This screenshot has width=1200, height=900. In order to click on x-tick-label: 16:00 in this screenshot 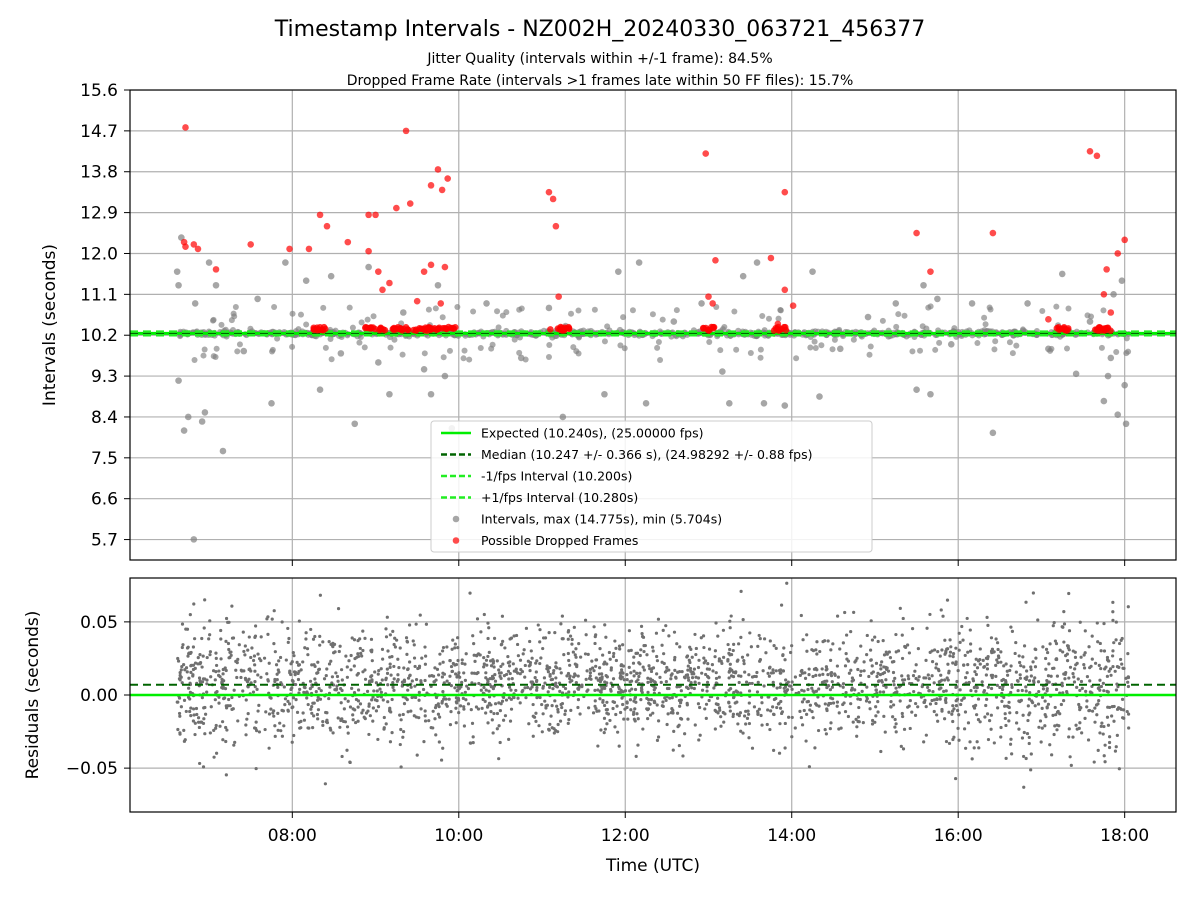, I will do `click(958, 836)`.